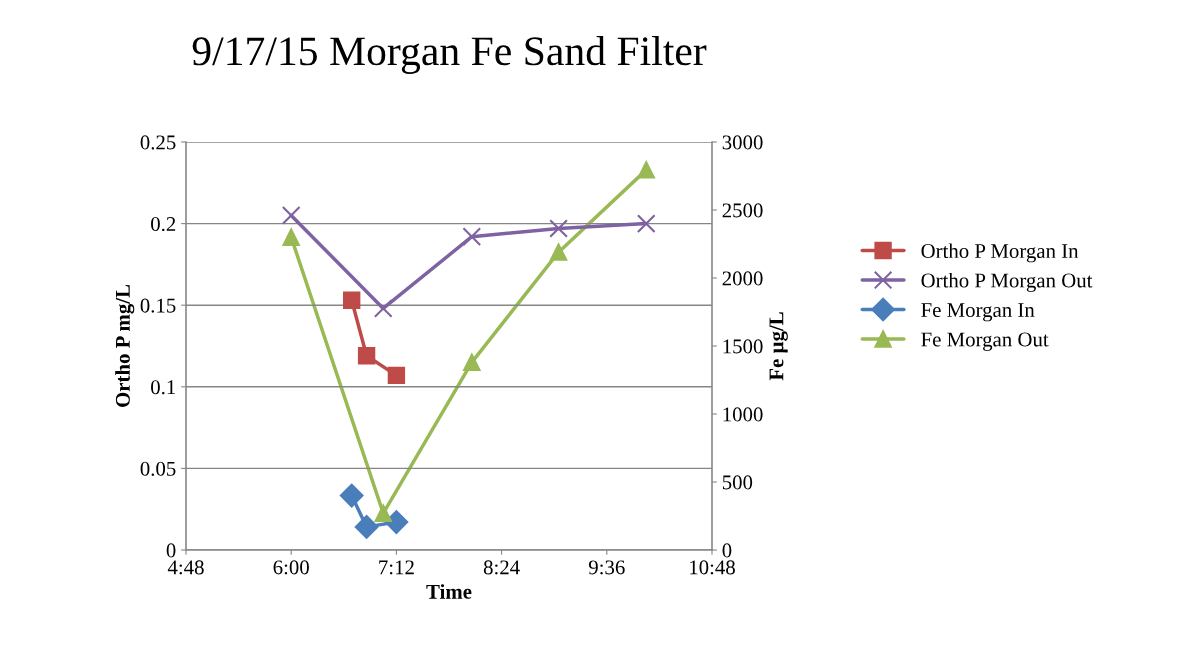  Describe the element at coordinates (501, 567) in the screenshot. I see `x-tick-label: 8:24` at that location.